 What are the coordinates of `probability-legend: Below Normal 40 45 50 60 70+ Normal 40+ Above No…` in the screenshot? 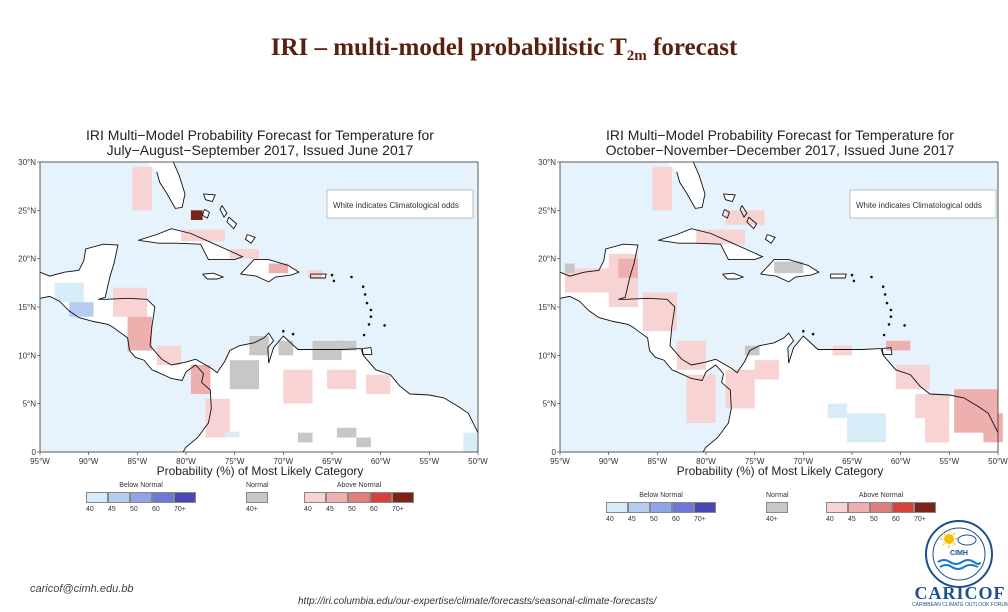 It's located at (235, 512).